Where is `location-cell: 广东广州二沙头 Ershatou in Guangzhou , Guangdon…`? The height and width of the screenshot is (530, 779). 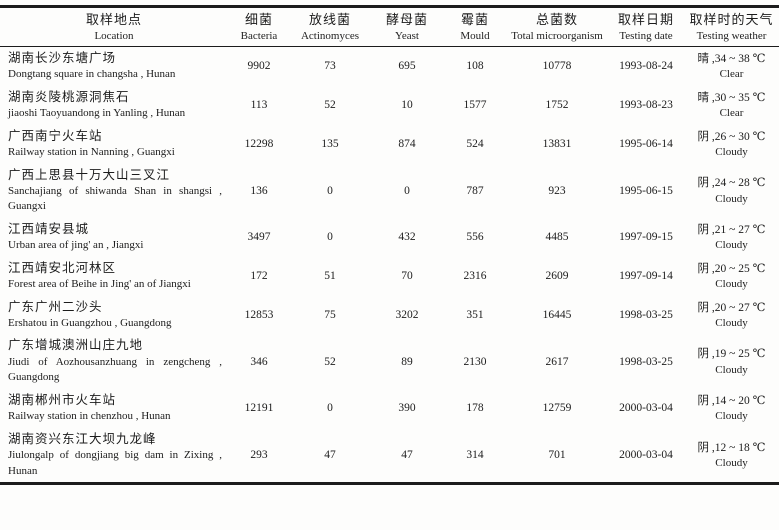 location-cell: 广东广州二沙头 Ershatou in Guangzhou , Guangdon… is located at coordinates (114, 315).